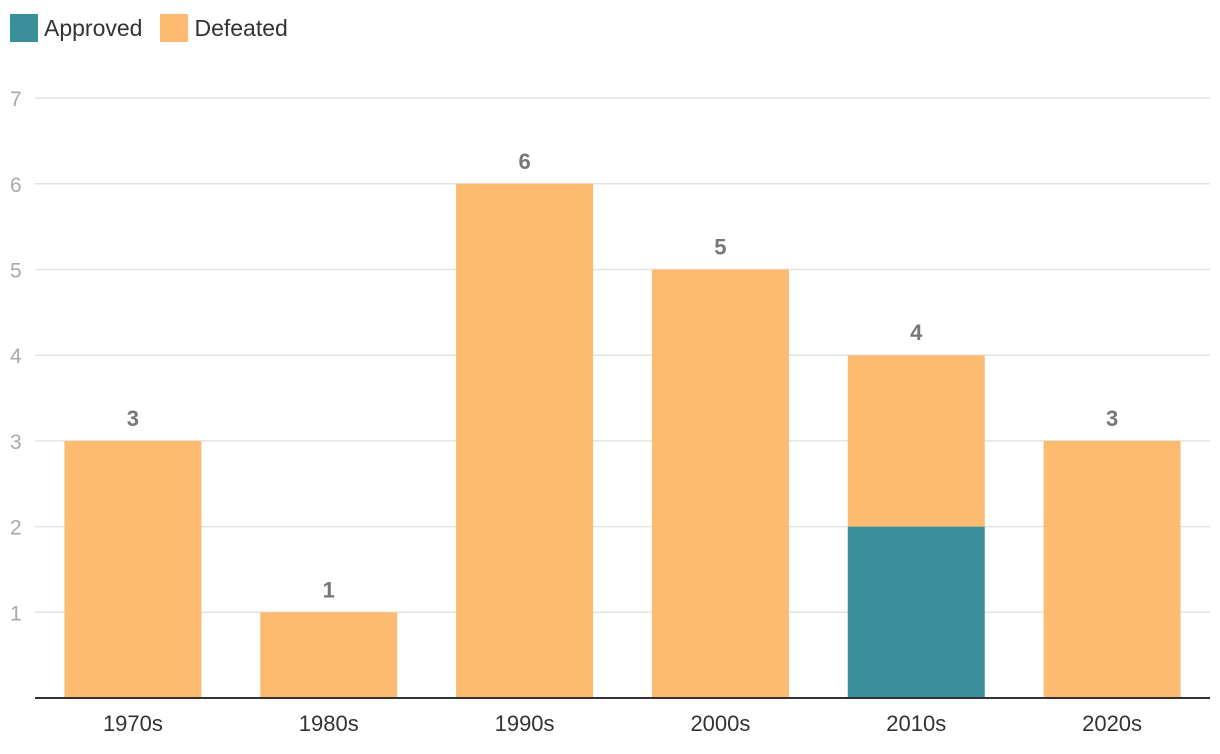  What do you see at coordinates (1112, 569) in the screenshot?
I see `bar-2020s-defeated` at bounding box center [1112, 569].